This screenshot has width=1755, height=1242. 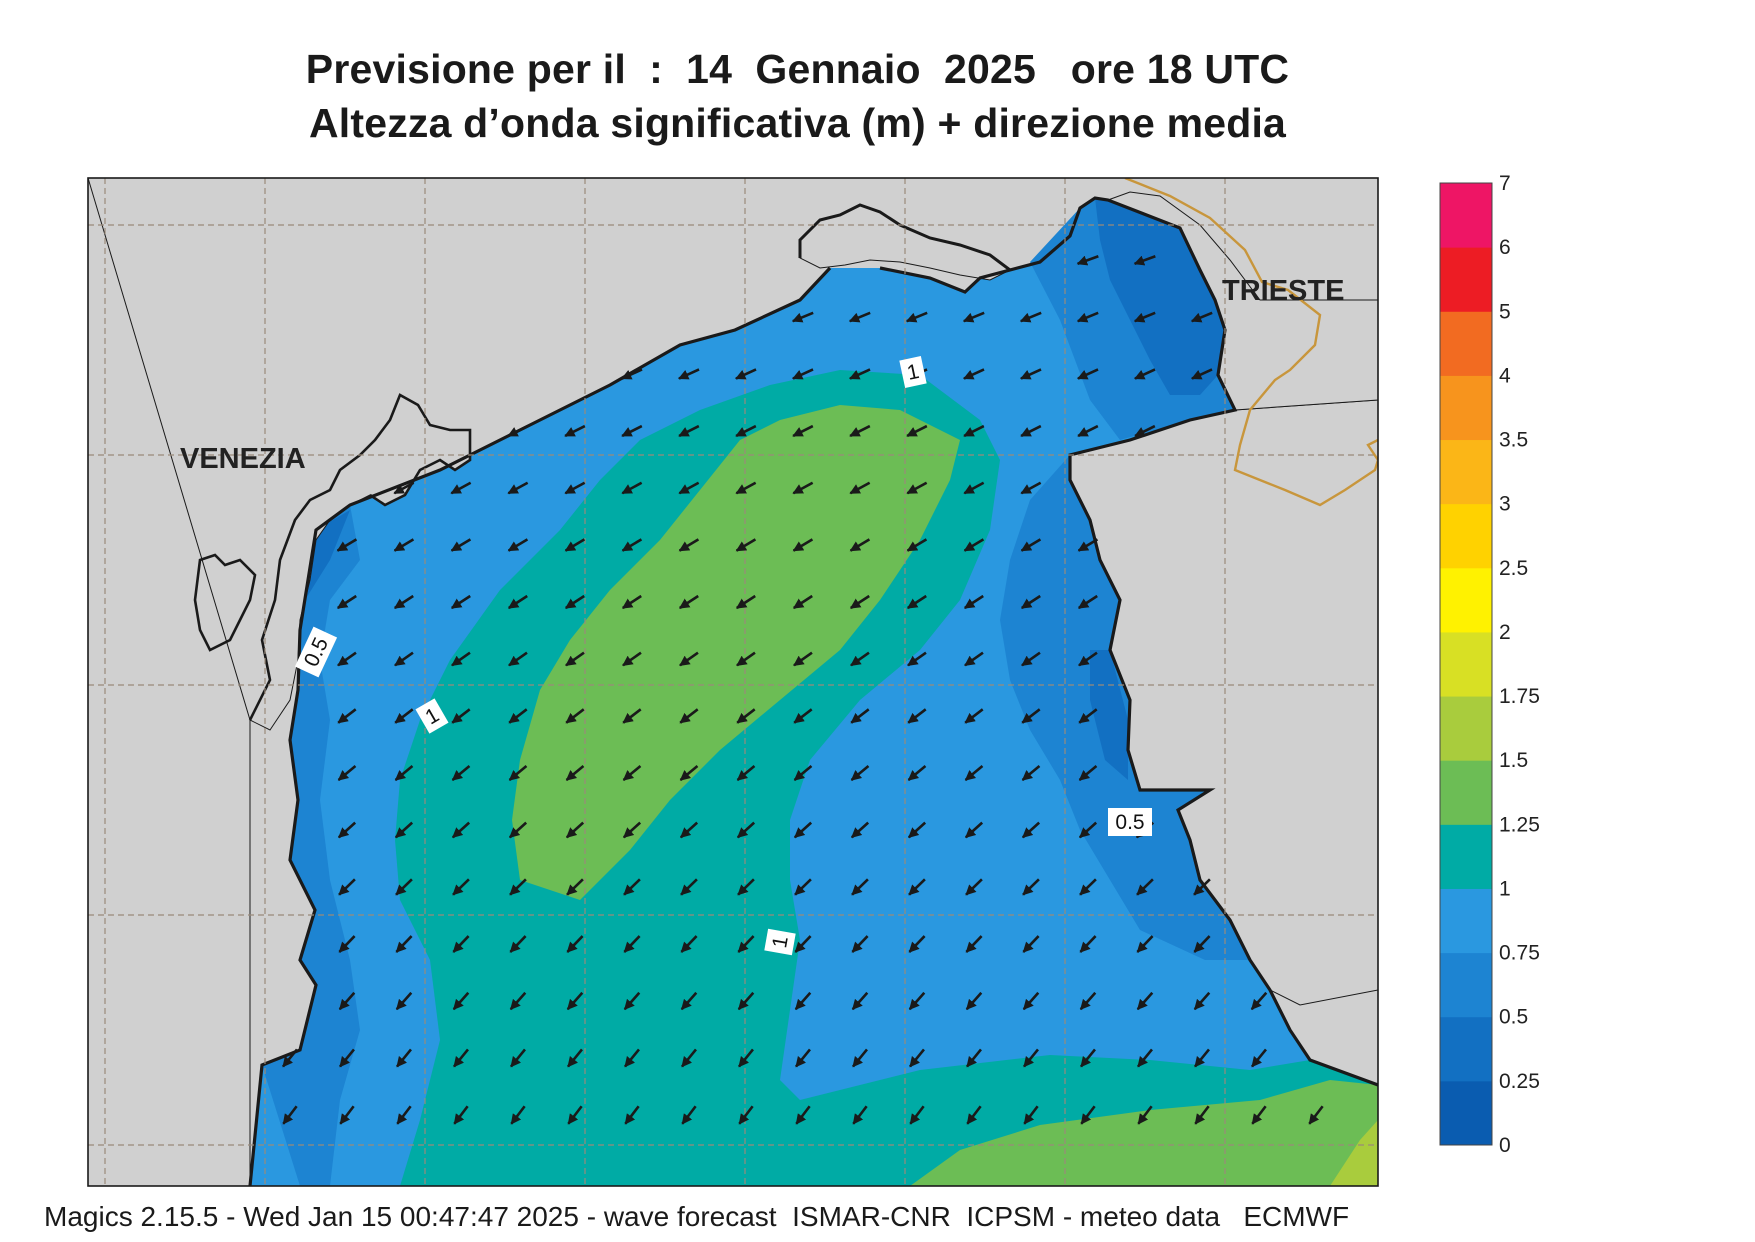 I want to click on colorbar-frame, so click(x=1466, y=664).